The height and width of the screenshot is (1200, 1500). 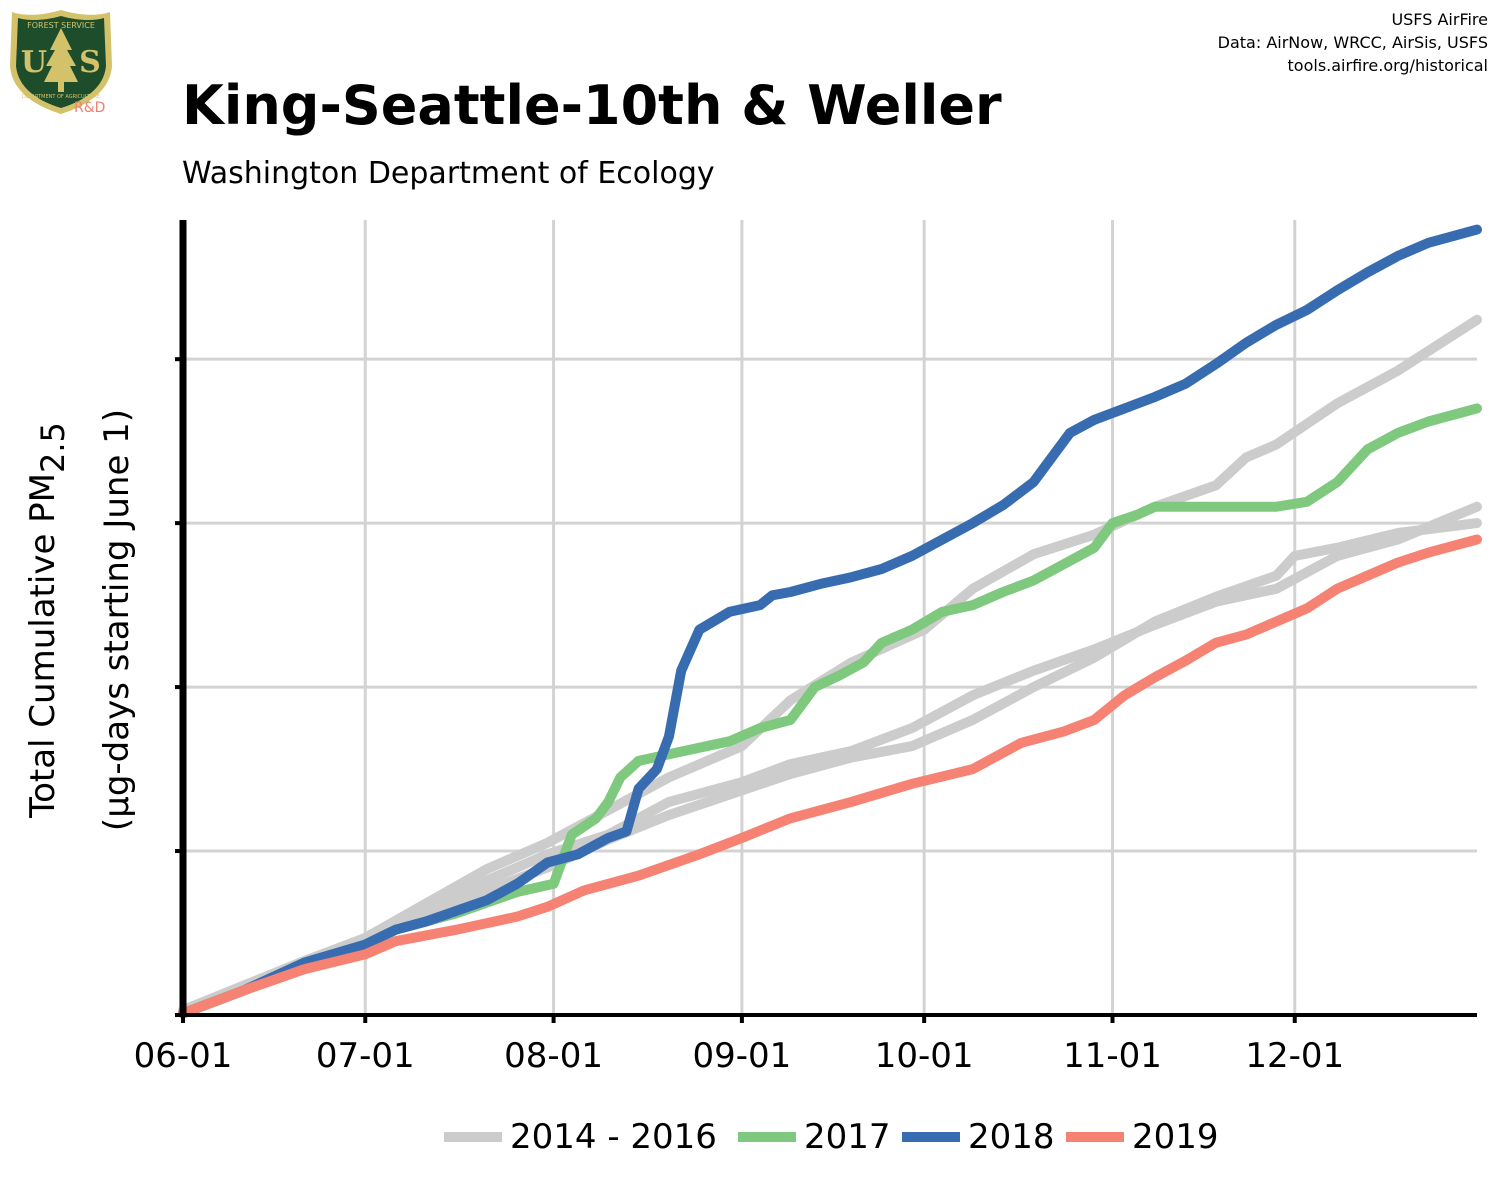 I want to click on credit-line-1: USFS AirFire, so click(x=1439, y=19).